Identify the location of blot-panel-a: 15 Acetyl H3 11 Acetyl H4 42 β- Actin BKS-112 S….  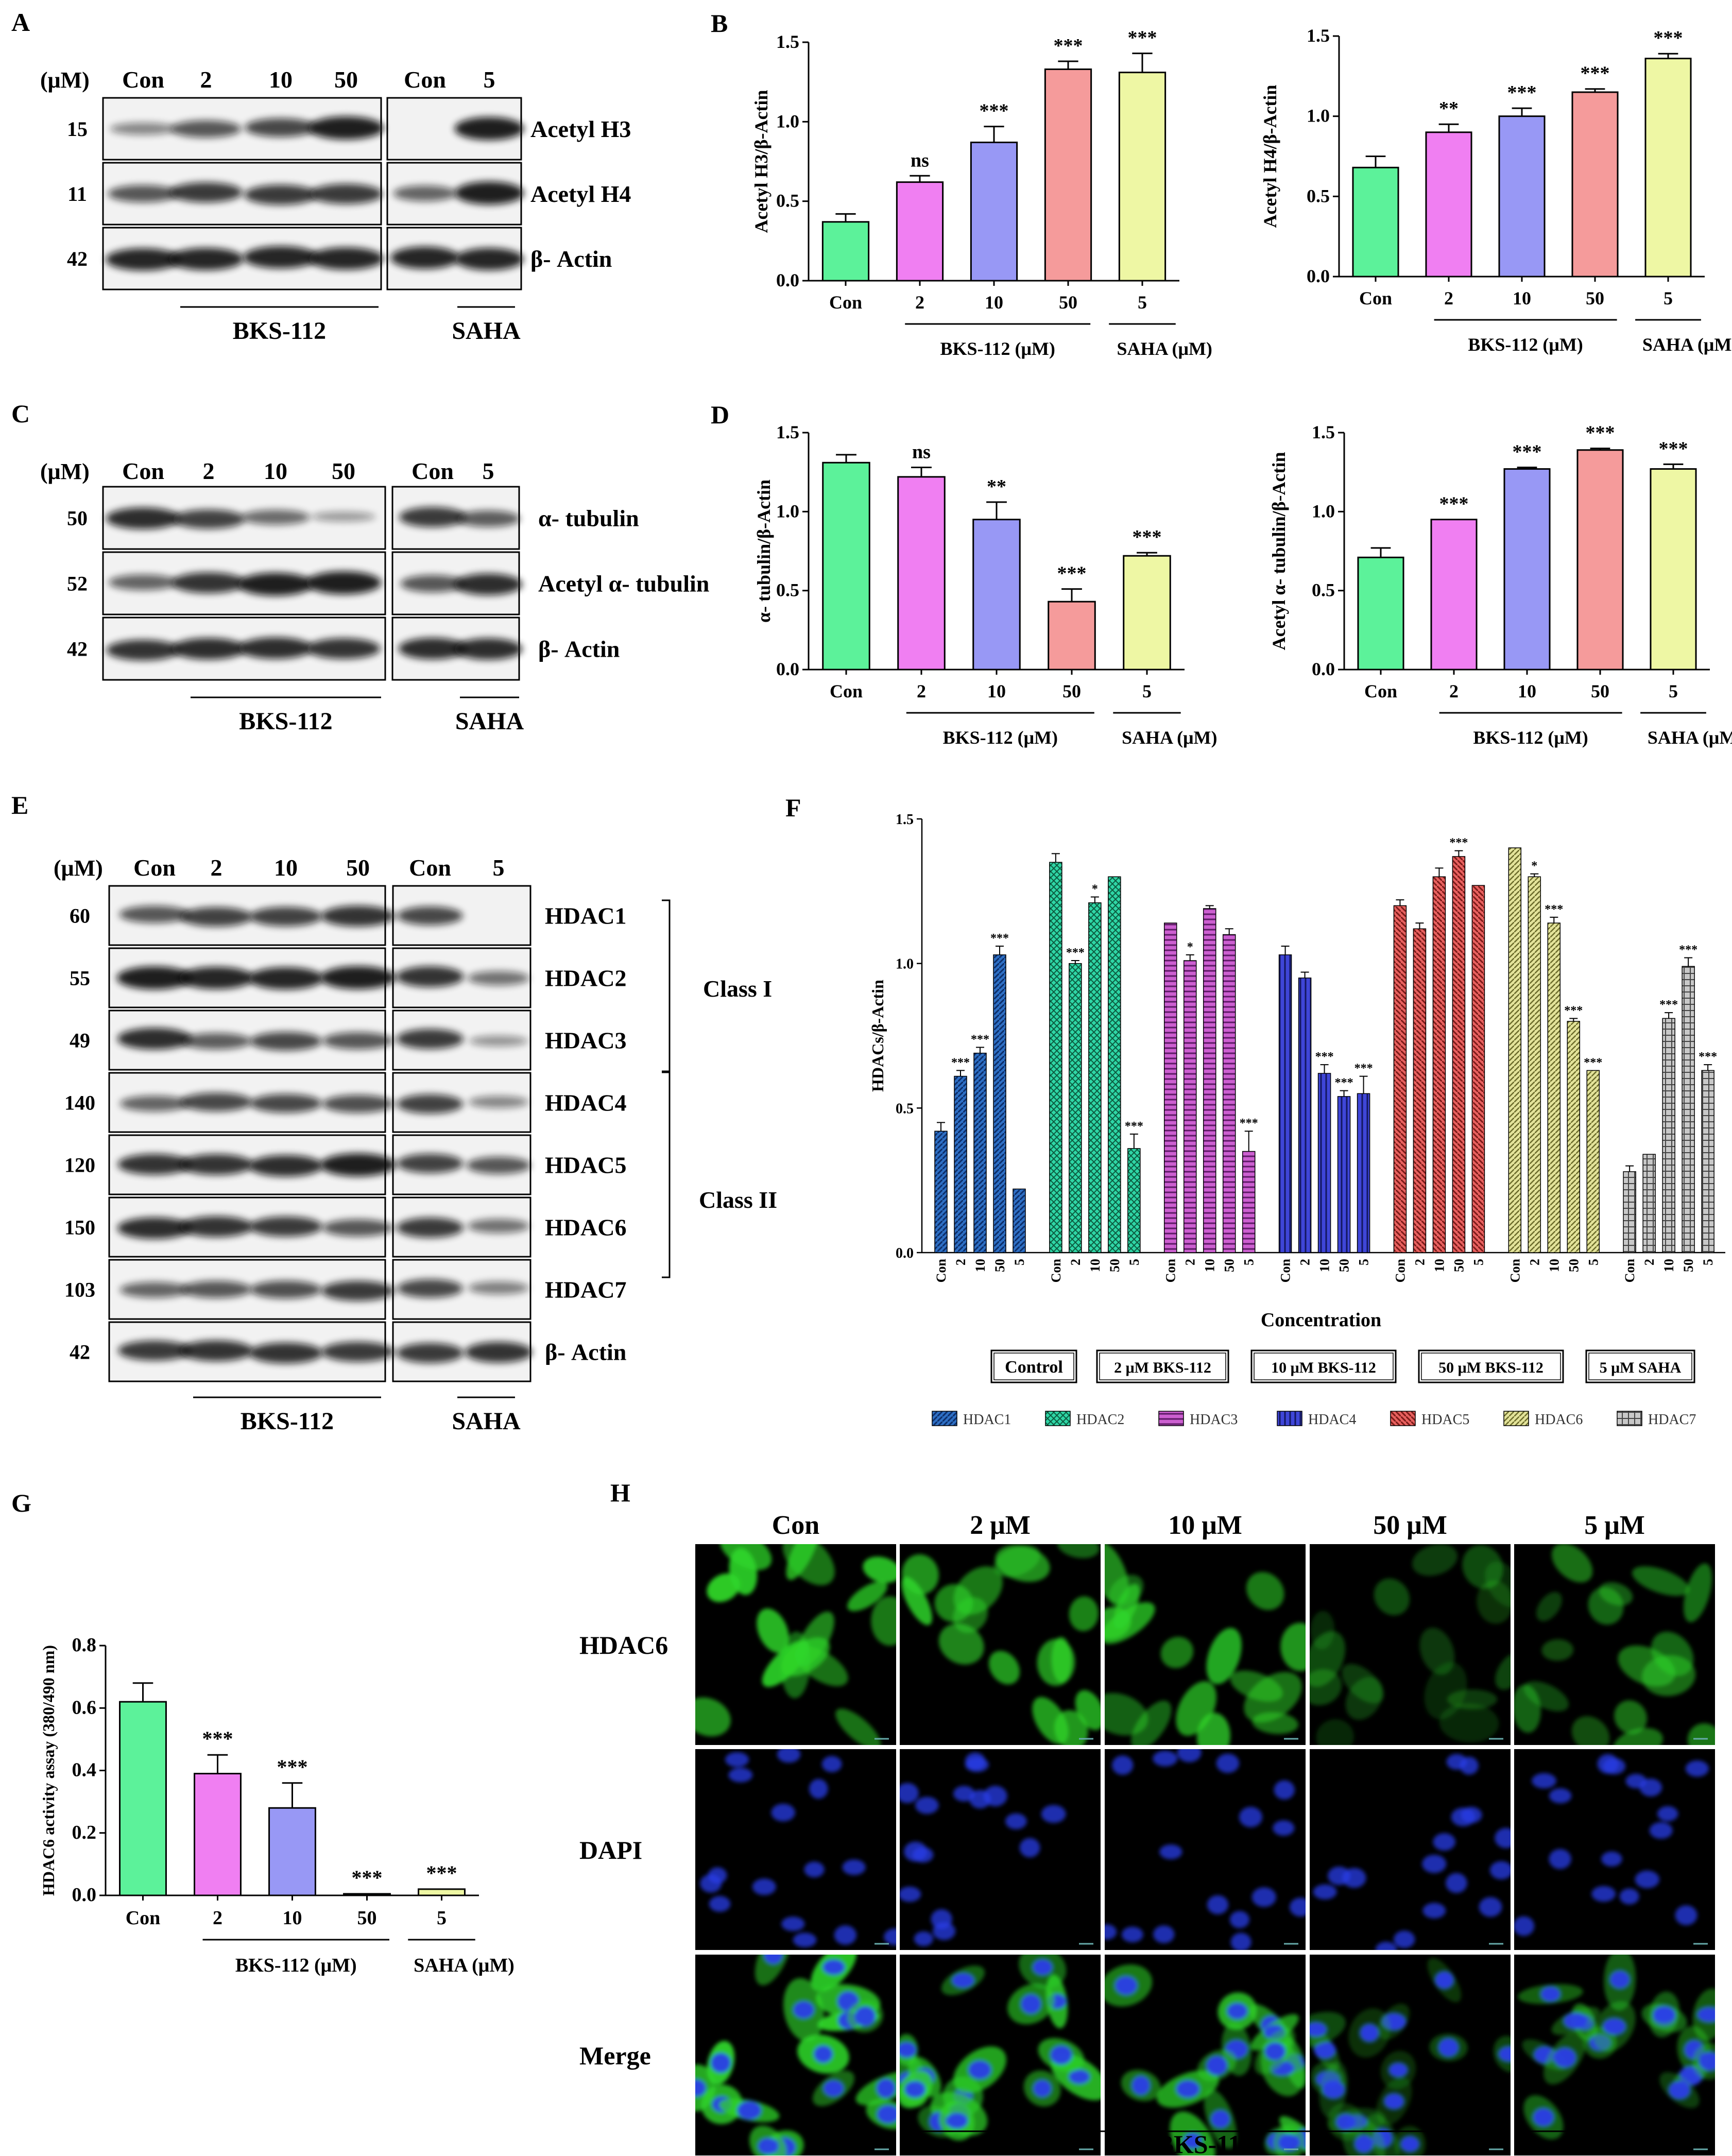
(349, 221).